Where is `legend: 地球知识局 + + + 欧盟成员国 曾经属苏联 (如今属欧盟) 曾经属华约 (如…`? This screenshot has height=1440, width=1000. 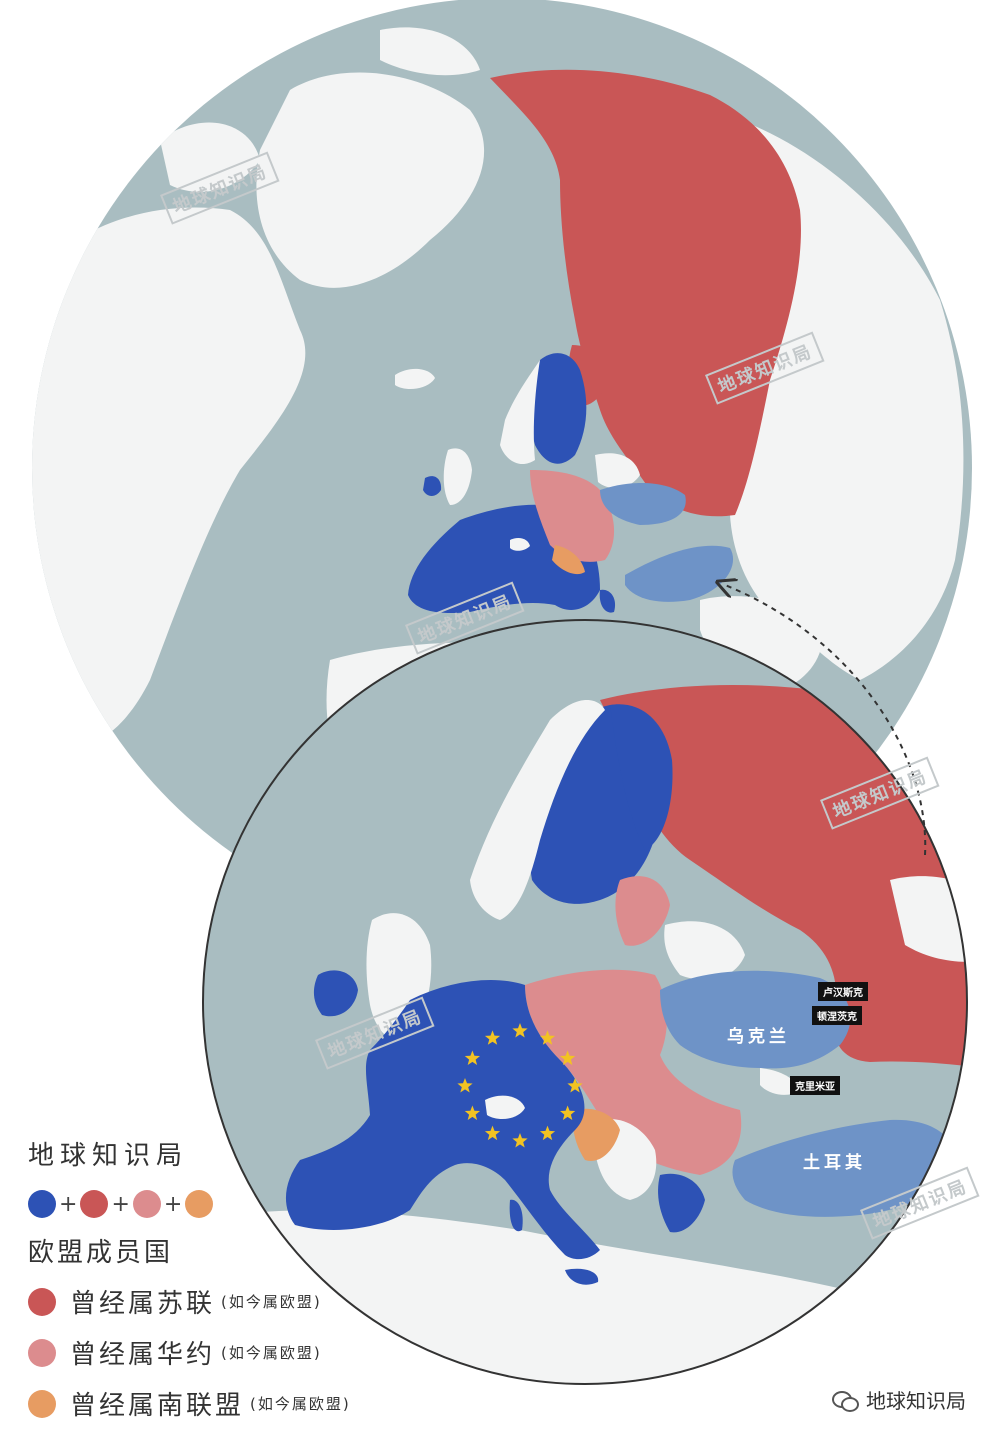 legend: 地球知识局 + + + 欧盟成员国 曾经属苏联 (如今属欧盟) 曾经属华约 (如… is located at coordinates (189, 1278).